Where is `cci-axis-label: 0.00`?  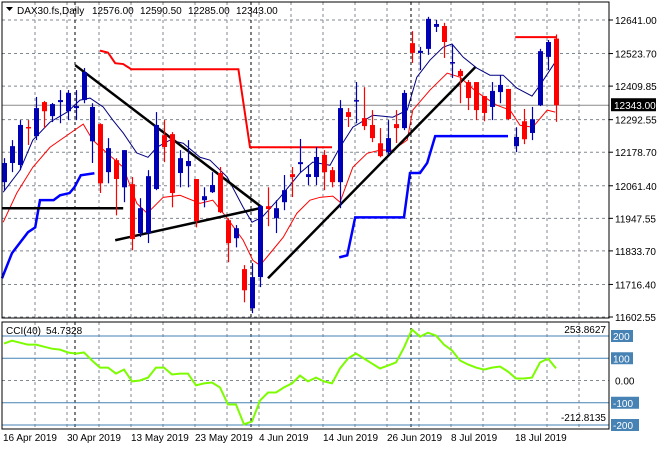
cci-axis-label: 0.00 is located at coordinates (625, 382).